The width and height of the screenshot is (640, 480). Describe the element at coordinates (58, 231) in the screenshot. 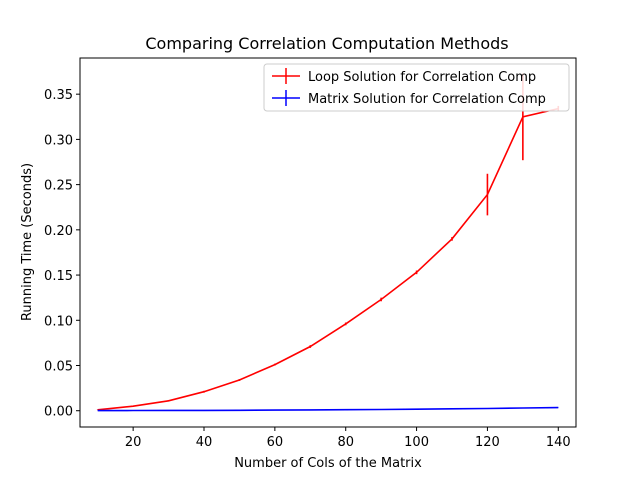

I see `y-tick-label: 0.20` at that location.